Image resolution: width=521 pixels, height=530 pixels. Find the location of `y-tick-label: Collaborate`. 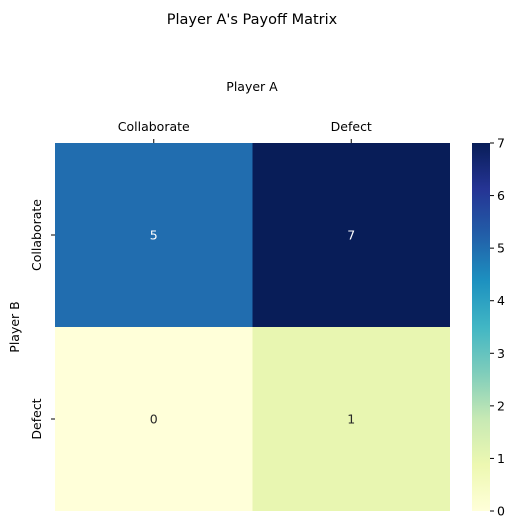

y-tick-label: Collaborate is located at coordinates (36, 235).